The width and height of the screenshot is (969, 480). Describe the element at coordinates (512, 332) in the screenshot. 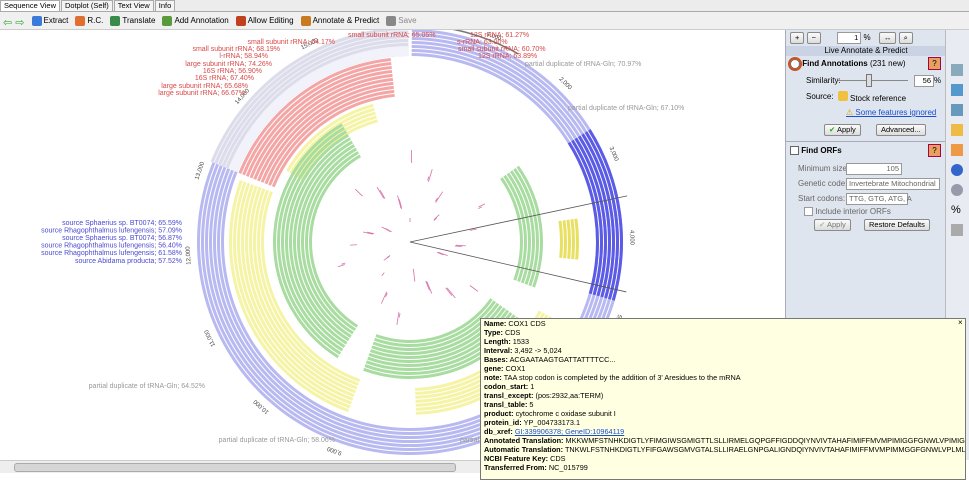

I see `field-value: CDS` at that location.